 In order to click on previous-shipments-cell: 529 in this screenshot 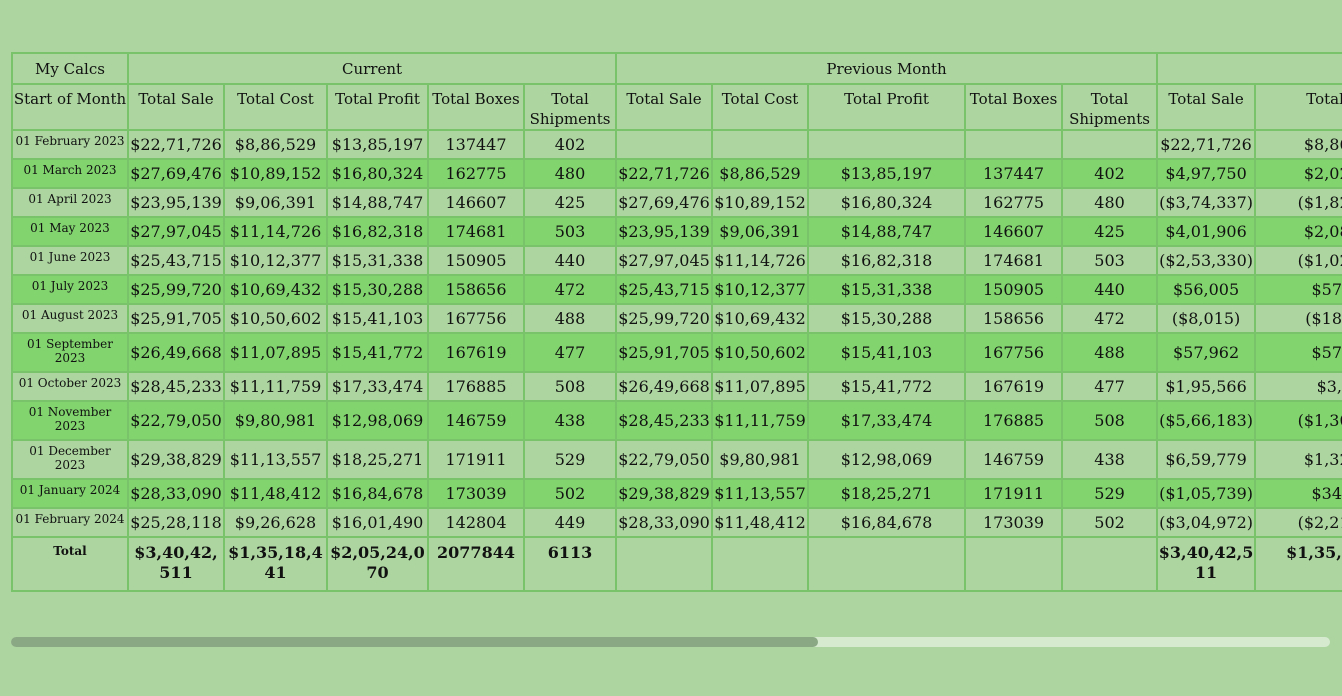, I will do `click(1110, 493)`.